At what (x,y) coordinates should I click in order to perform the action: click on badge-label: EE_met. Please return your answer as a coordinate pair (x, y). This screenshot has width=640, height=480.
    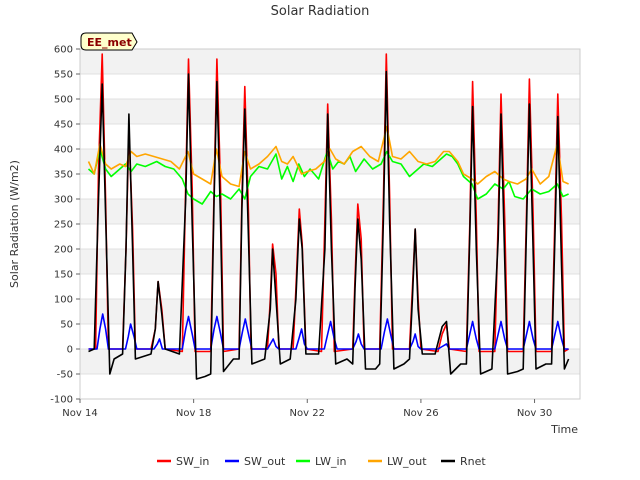
    Looking at the image, I should click on (109, 42).